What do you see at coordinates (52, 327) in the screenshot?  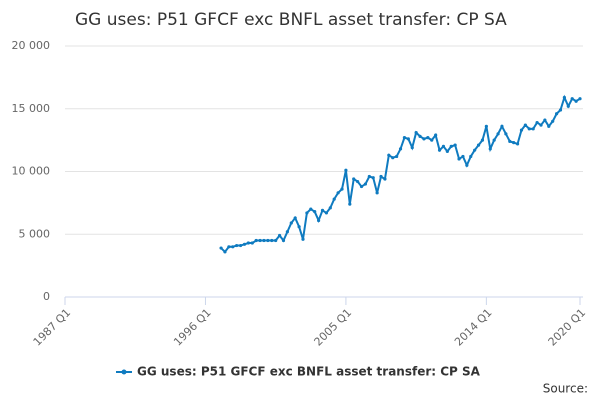 I see `x-tick-label: 1987 Q1` at bounding box center [52, 327].